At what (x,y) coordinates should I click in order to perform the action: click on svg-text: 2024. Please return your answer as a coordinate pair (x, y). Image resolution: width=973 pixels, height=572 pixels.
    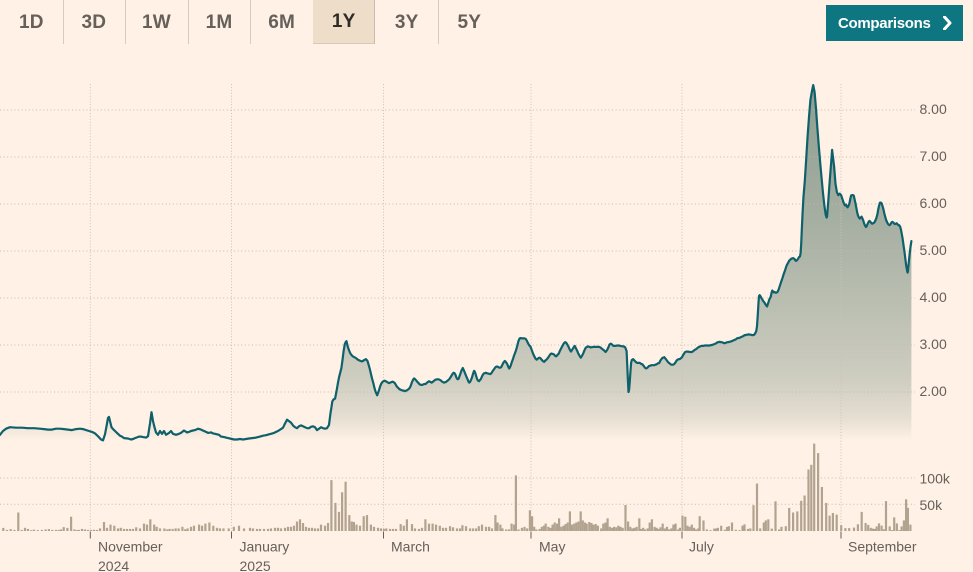
    Looking at the image, I should click on (113, 565).